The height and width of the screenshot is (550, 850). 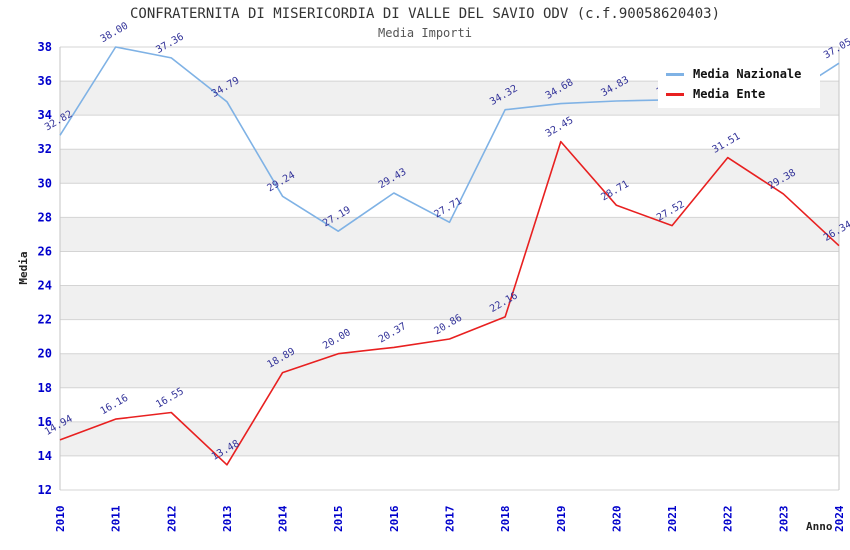 What do you see at coordinates (283, 518) in the screenshot?
I see `x-tick-label: 2014` at bounding box center [283, 518].